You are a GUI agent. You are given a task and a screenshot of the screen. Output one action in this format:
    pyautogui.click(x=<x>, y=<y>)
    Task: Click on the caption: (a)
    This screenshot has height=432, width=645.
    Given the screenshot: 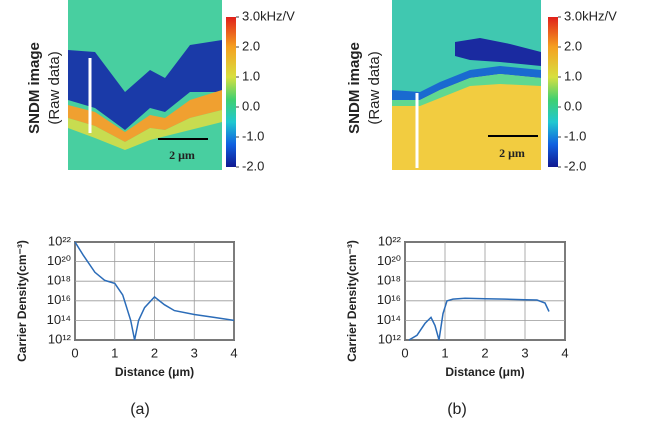 What is the action you would take?
    pyautogui.click(x=140, y=409)
    